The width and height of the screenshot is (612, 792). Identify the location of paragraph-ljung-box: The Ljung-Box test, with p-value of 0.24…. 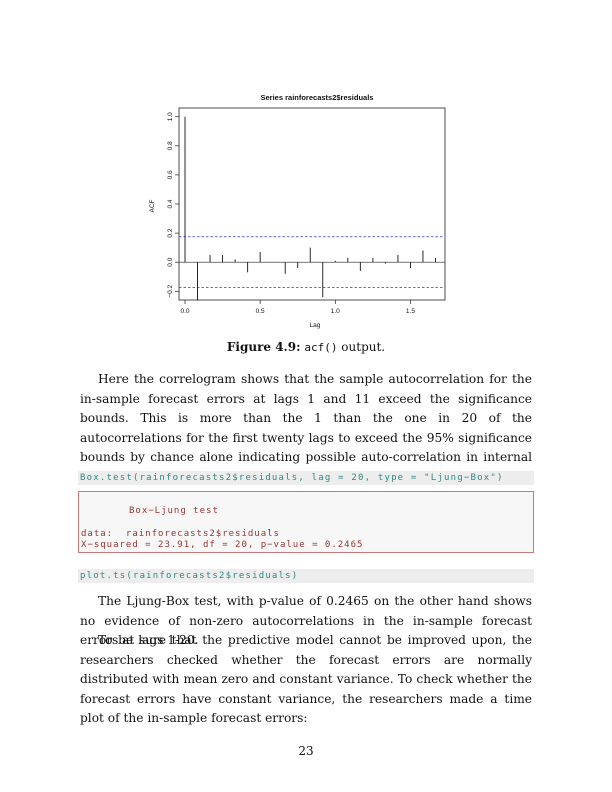
(306, 620).